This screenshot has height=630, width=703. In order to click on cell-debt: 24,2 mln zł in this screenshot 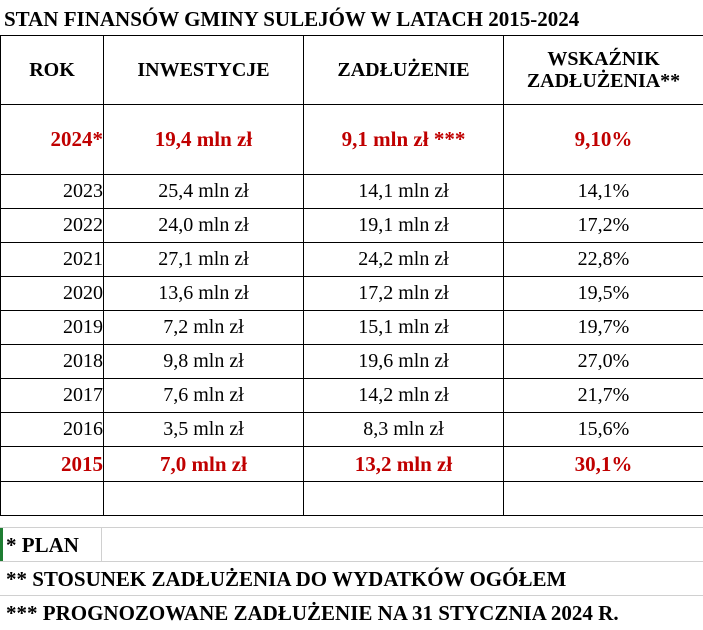, I will do `click(404, 260)`.